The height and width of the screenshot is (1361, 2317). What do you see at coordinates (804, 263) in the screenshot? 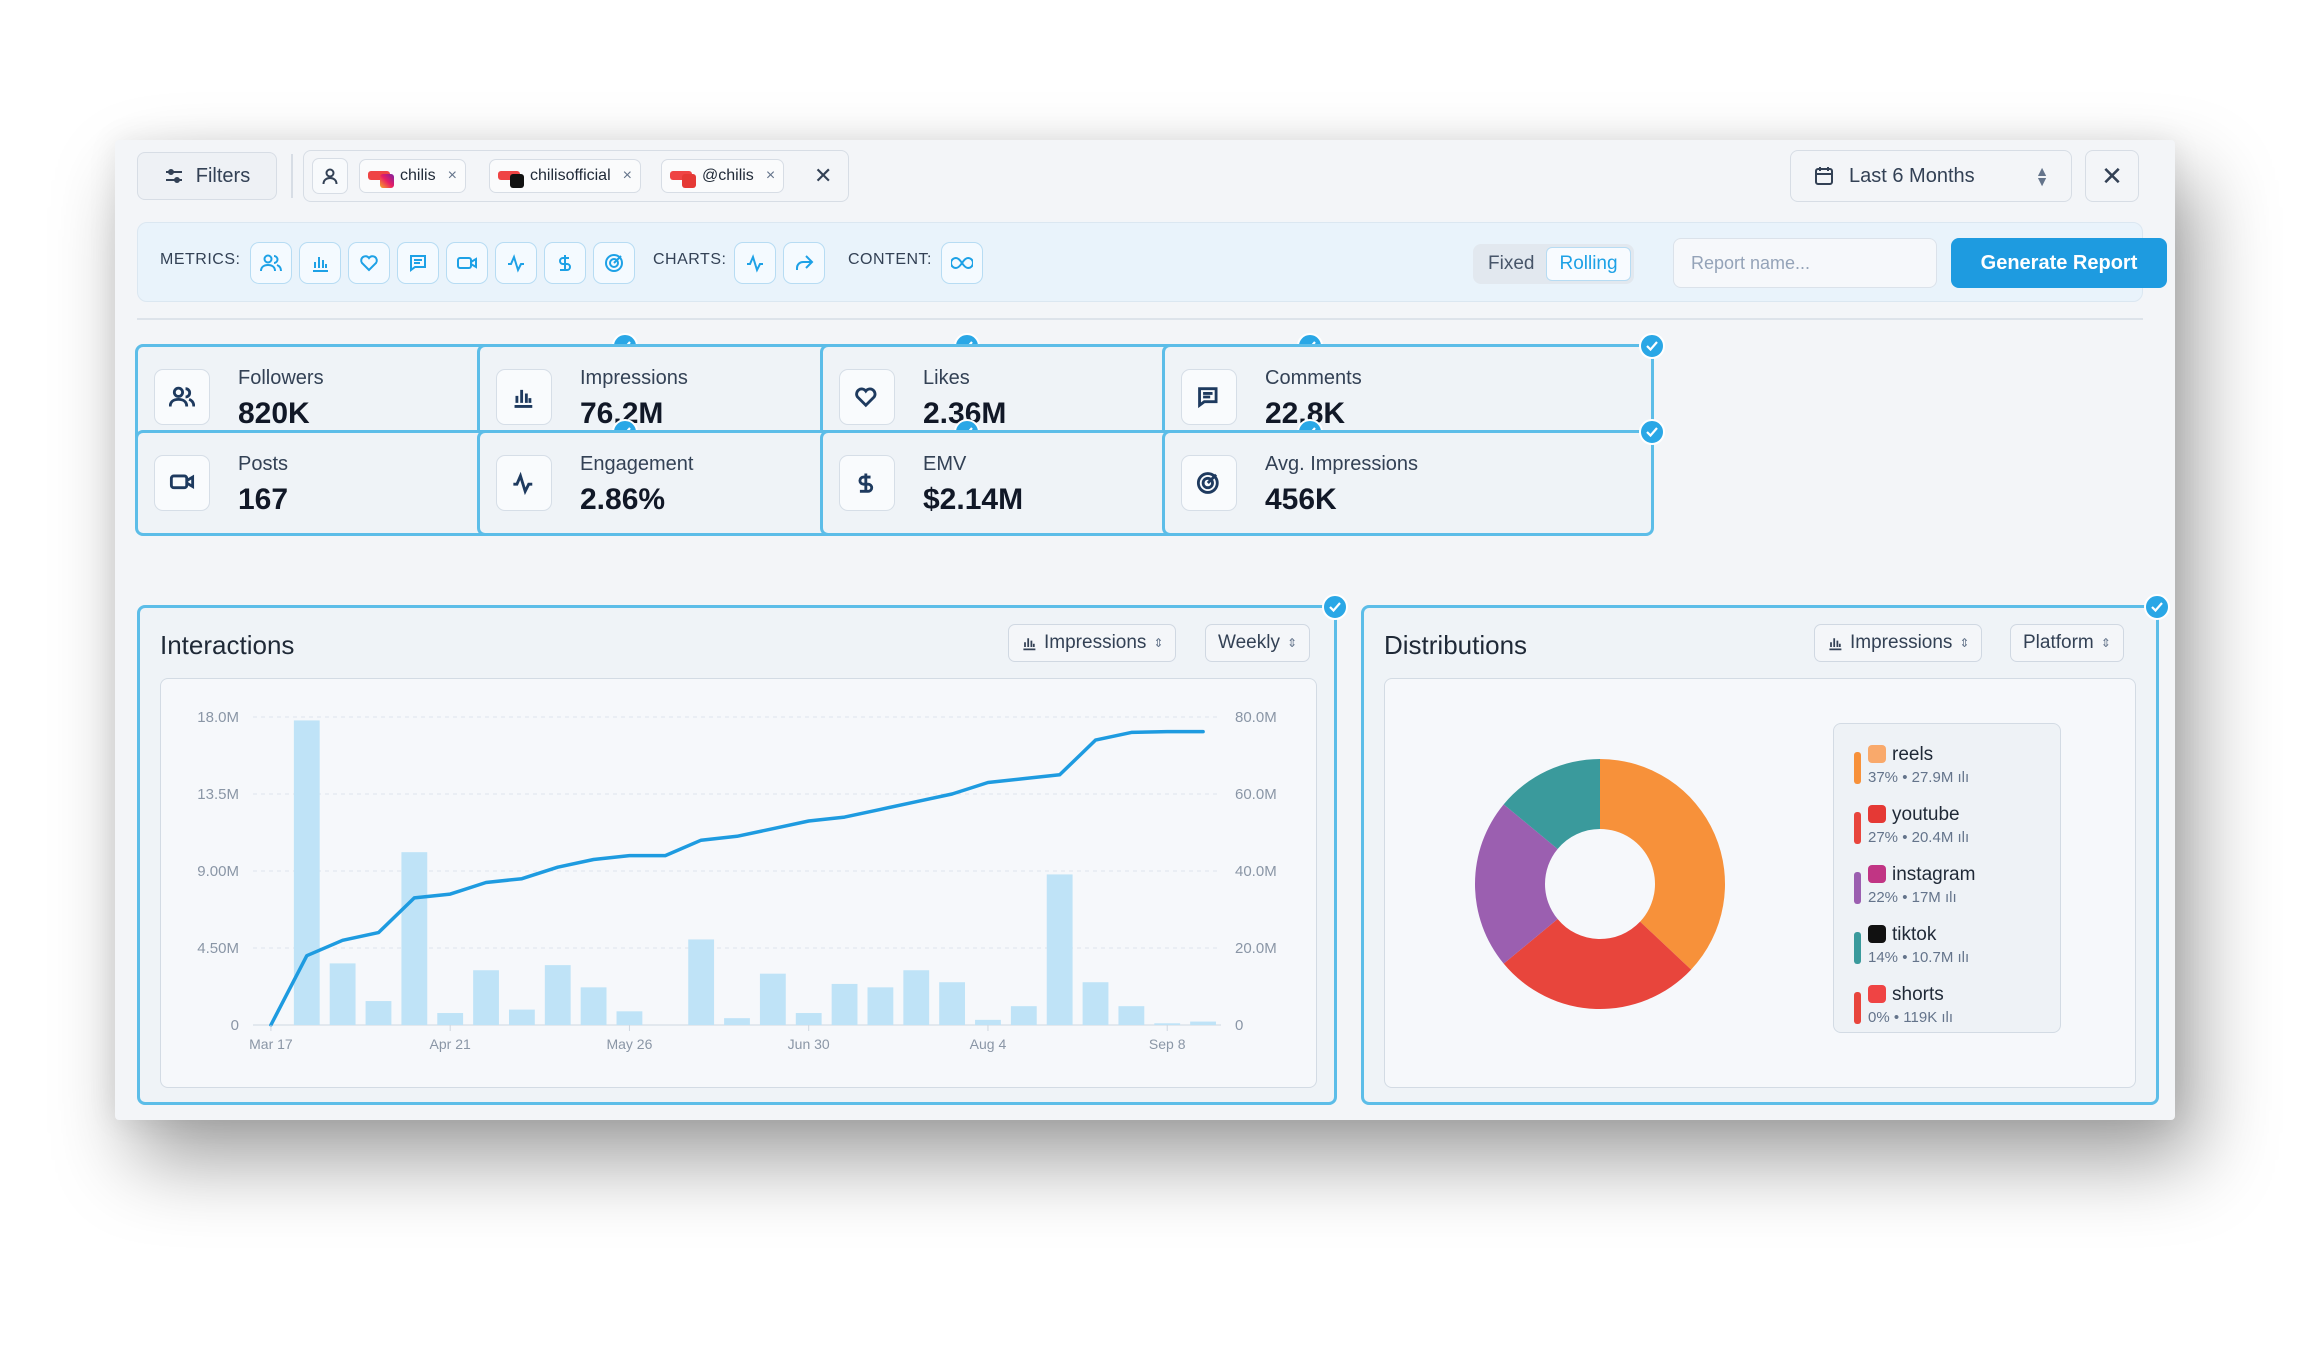
I see `chart-toggle-share` at bounding box center [804, 263].